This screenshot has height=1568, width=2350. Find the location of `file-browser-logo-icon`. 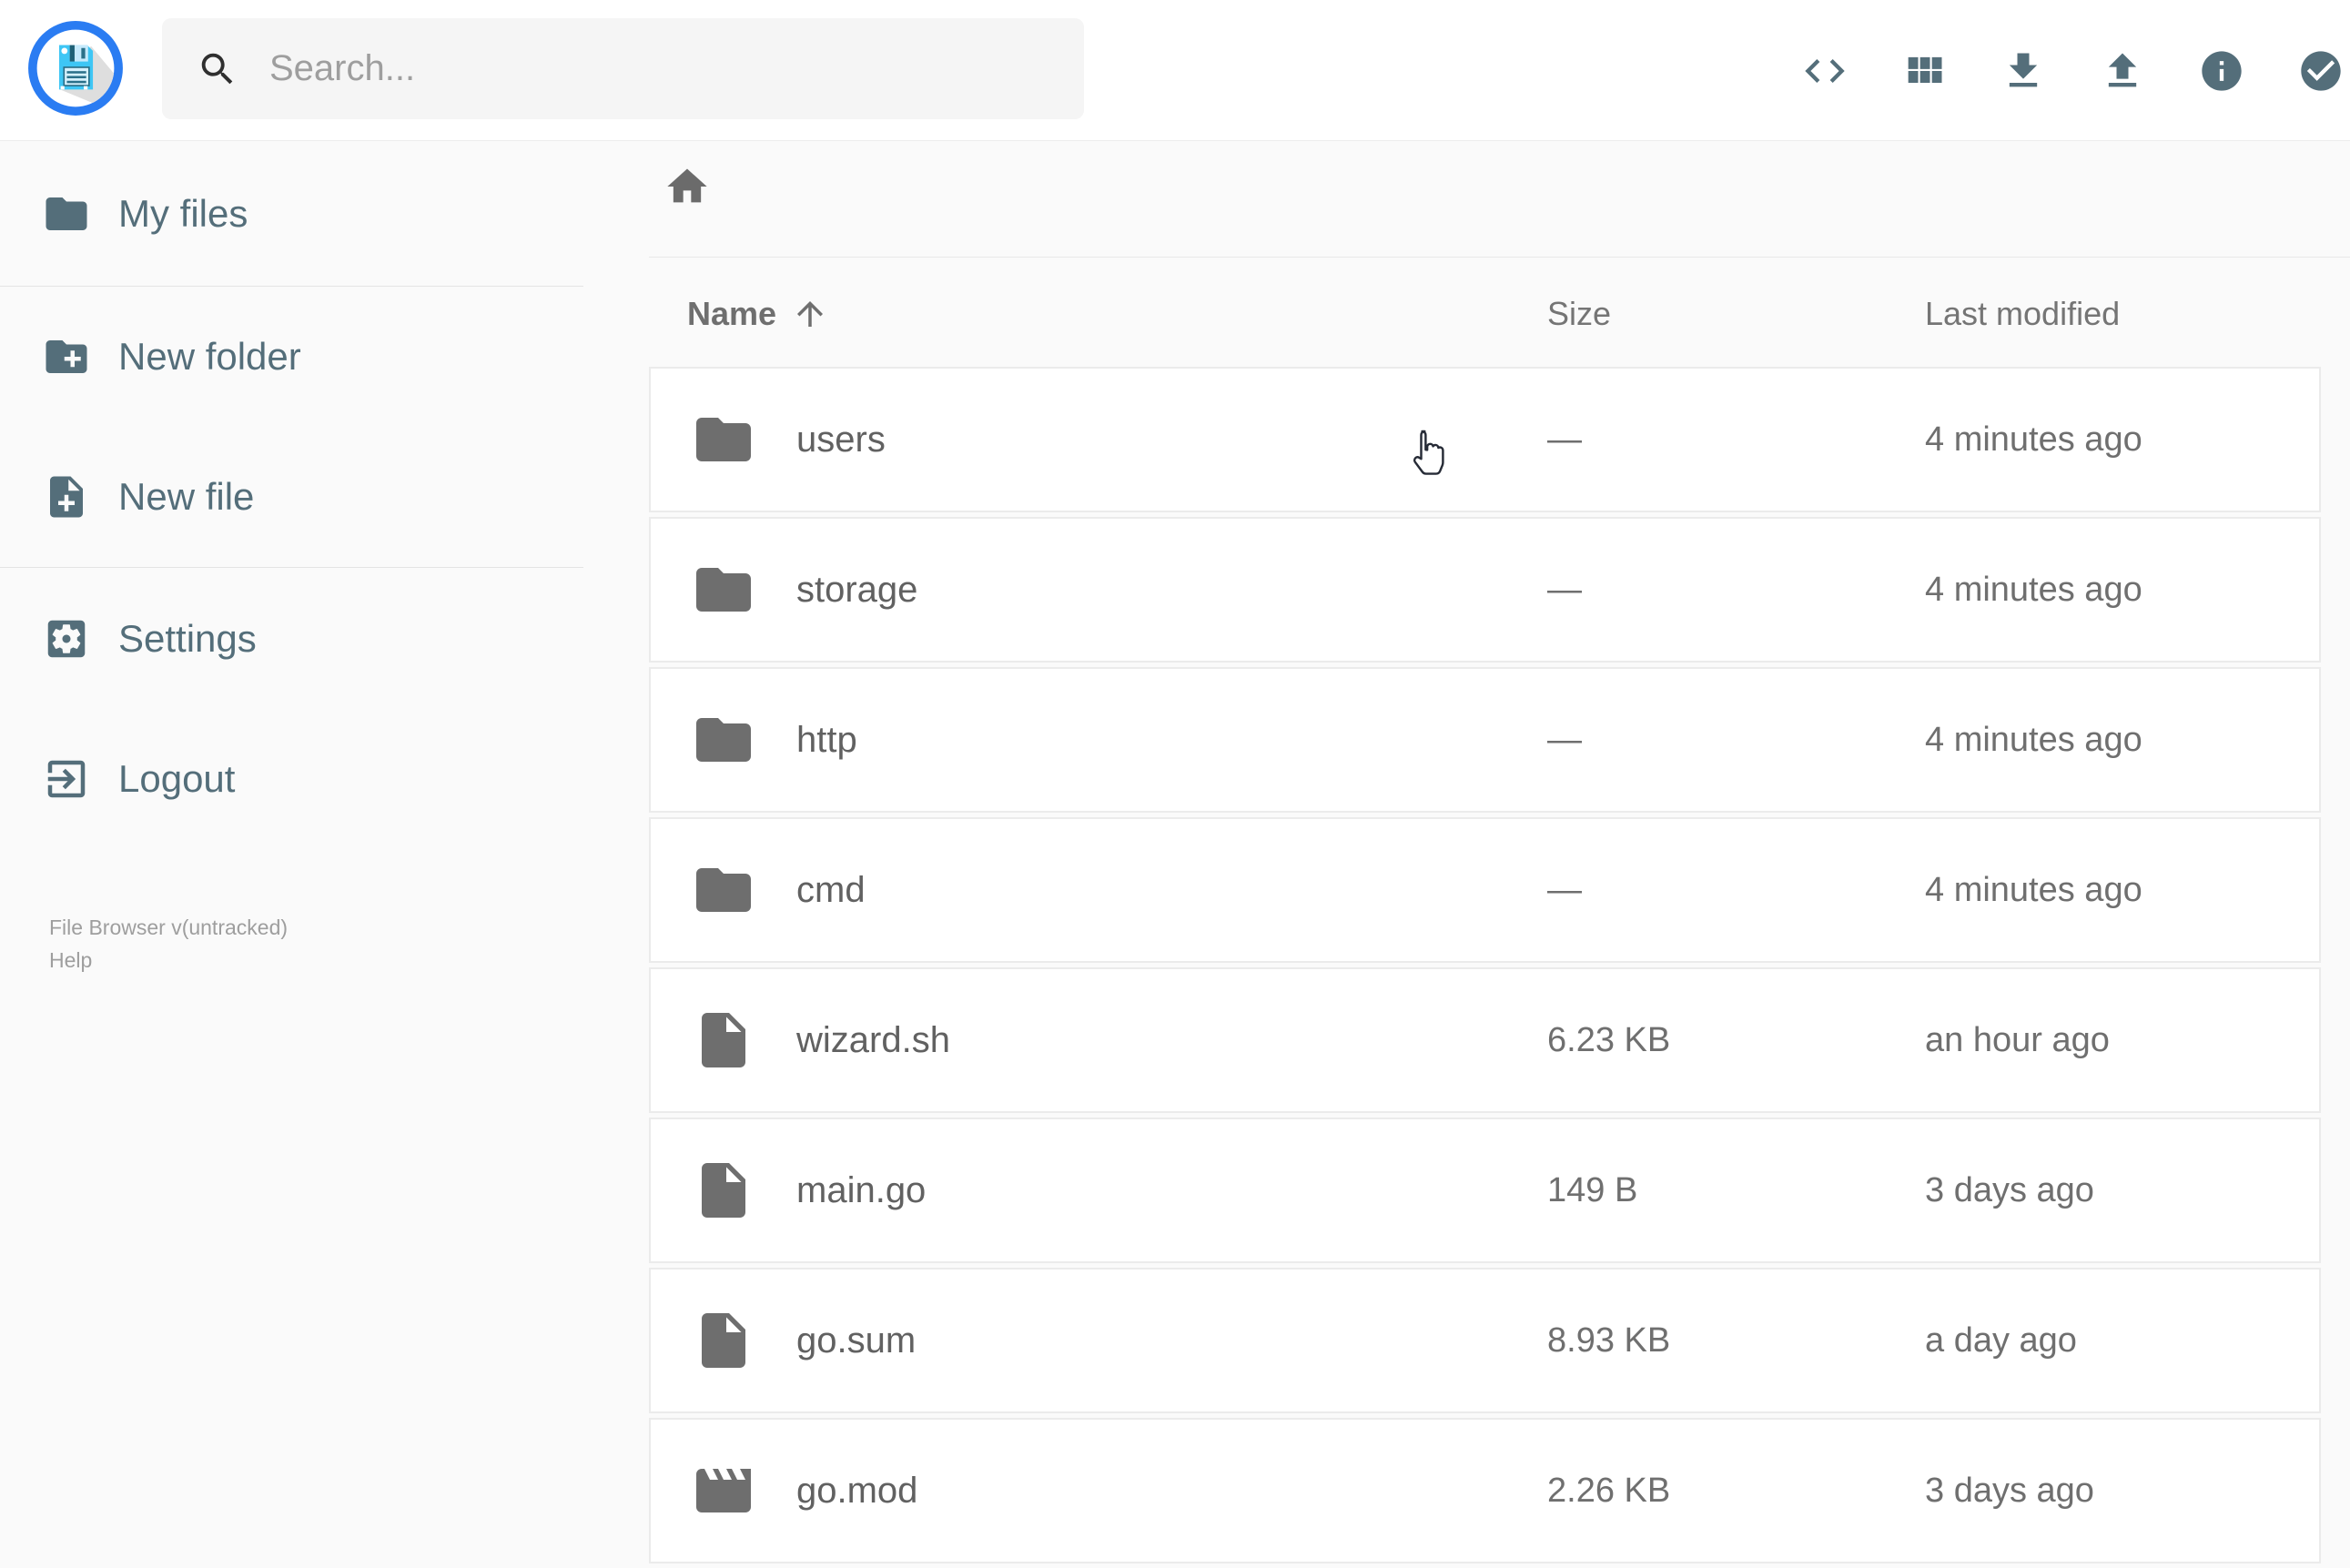

file-browser-logo-icon is located at coordinates (75, 68).